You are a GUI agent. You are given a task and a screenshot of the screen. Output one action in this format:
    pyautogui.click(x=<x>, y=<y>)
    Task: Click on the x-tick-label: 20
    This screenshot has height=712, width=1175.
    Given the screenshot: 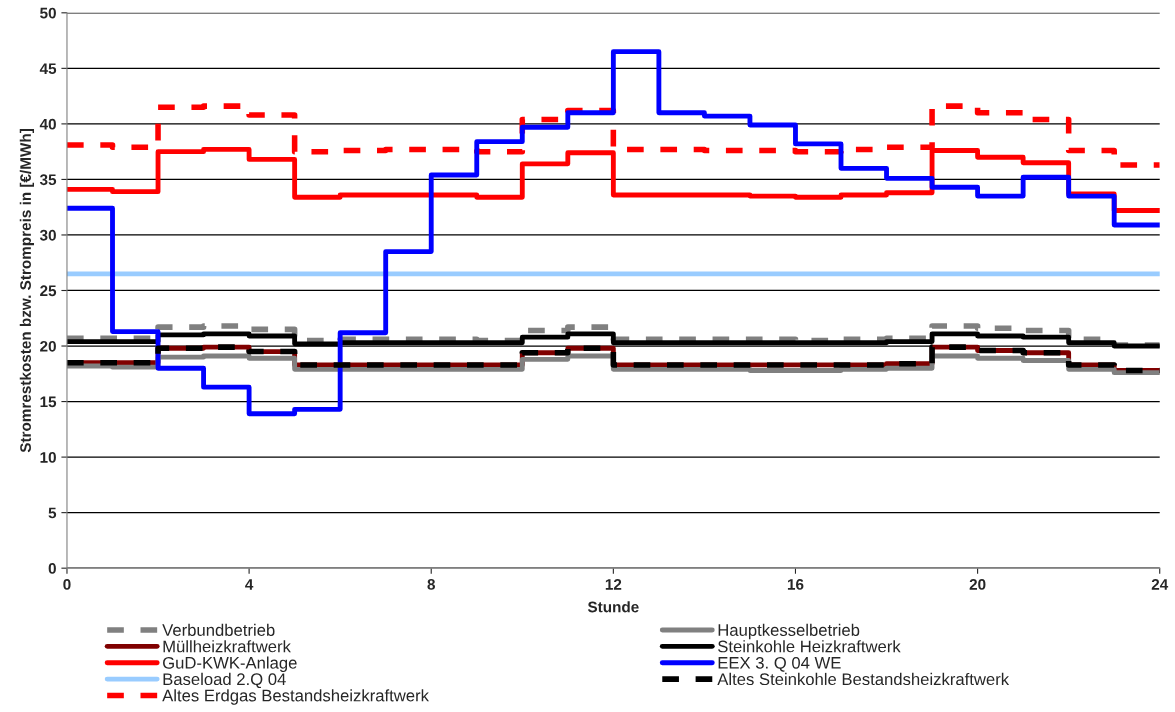 What is the action you would take?
    pyautogui.click(x=977, y=584)
    